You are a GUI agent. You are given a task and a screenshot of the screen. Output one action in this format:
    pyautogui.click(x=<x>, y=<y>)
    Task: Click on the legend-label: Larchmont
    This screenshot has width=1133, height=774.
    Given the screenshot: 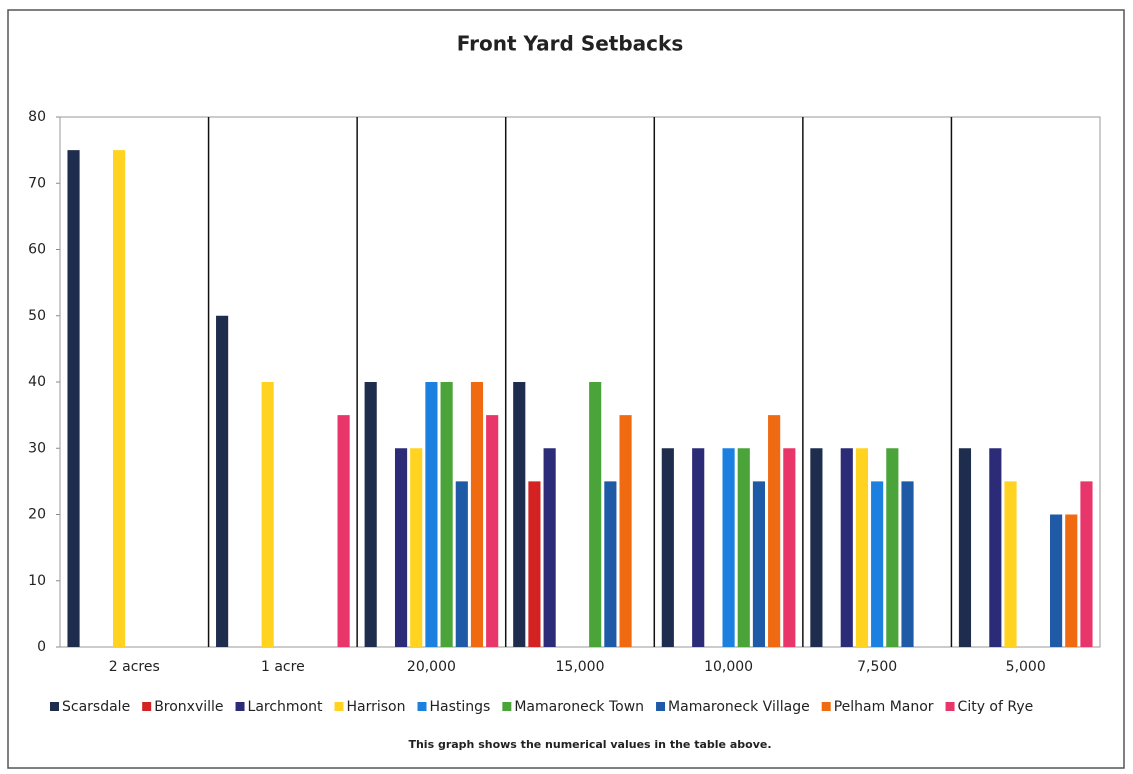 What is the action you would take?
    pyautogui.click(x=285, y=707)
    